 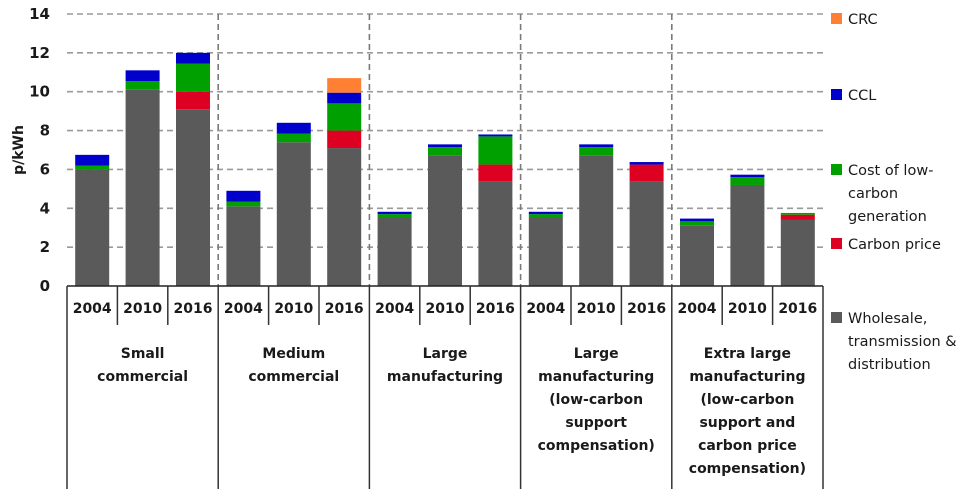 I want to click on legend-label: generation, so click(x=887, y=217).